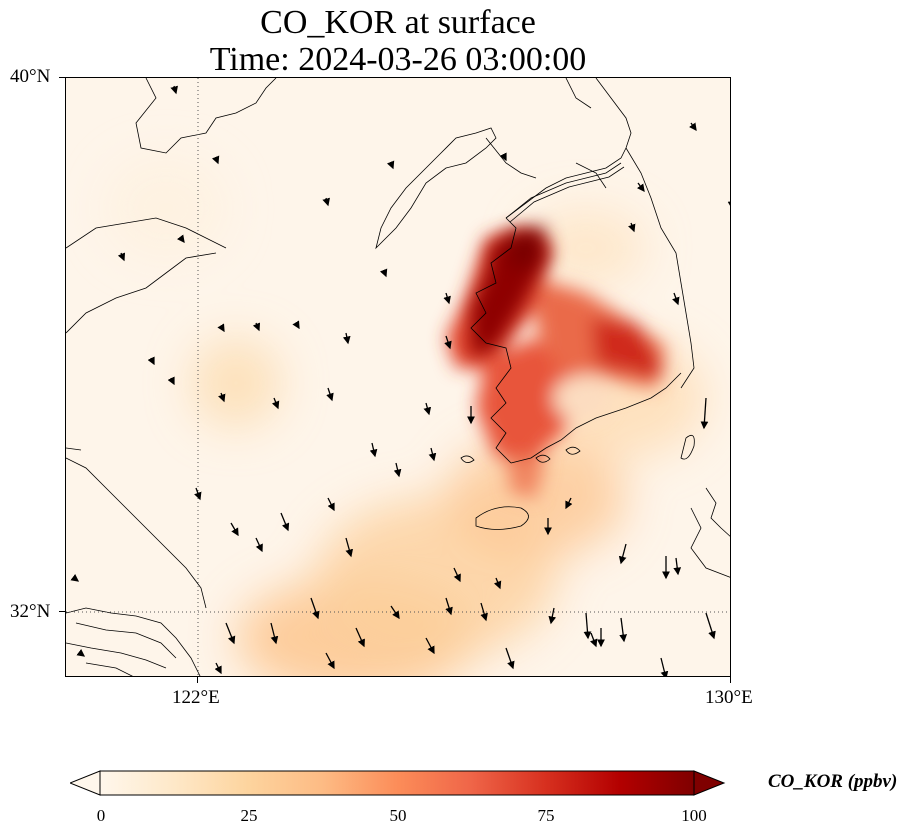 This screenshot has height=836, width=920. What do you see at coordinates (546, 815) in the screenshot?
I see `colorbar-tick-75: 75` at bounding box center [546, 815].